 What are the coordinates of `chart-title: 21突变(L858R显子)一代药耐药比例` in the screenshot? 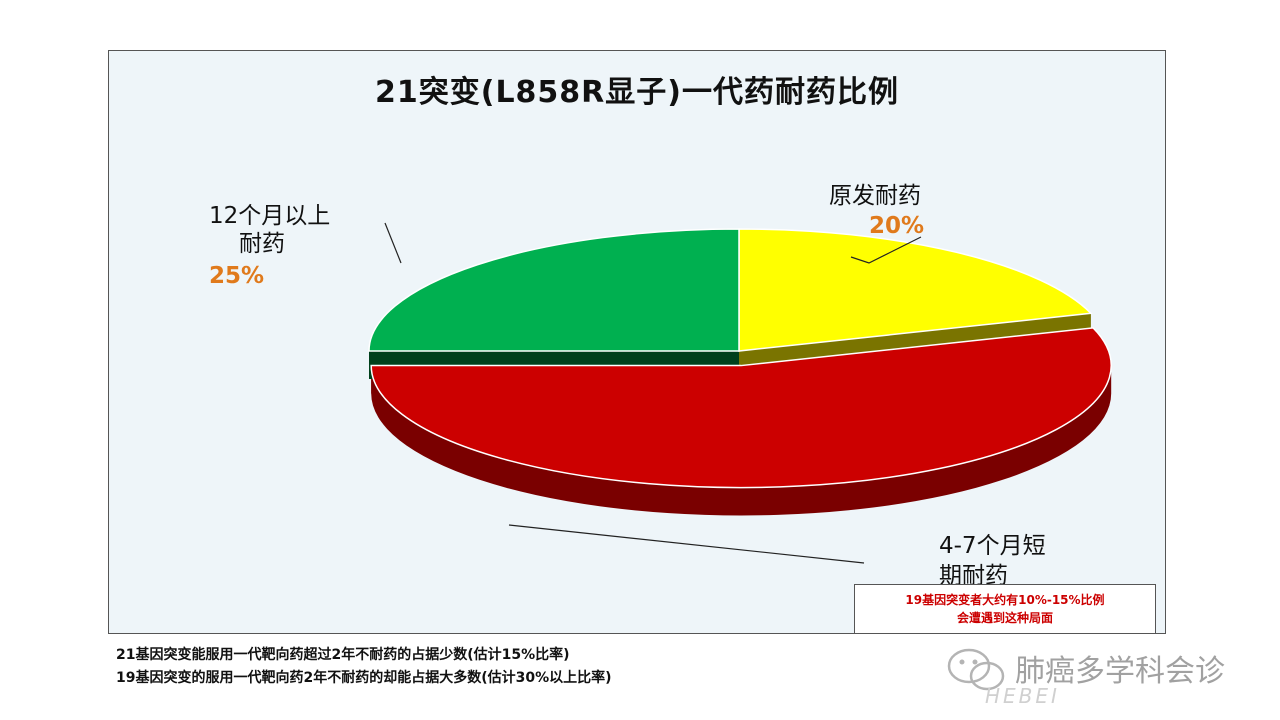 It's located at (636, 92).